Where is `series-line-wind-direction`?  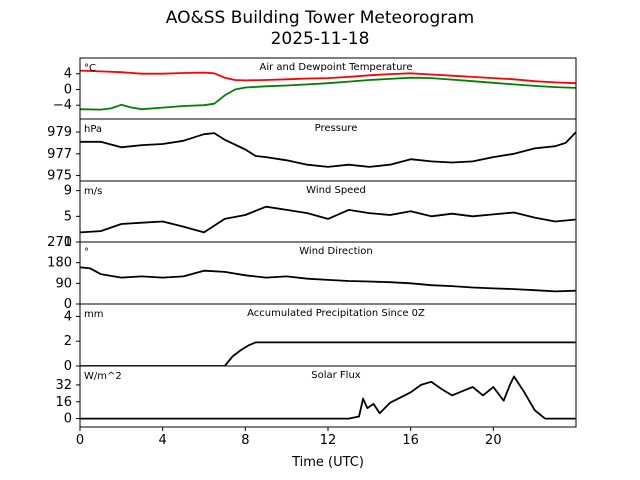
series-line-wind-direction is located at coordinates (328, 279).